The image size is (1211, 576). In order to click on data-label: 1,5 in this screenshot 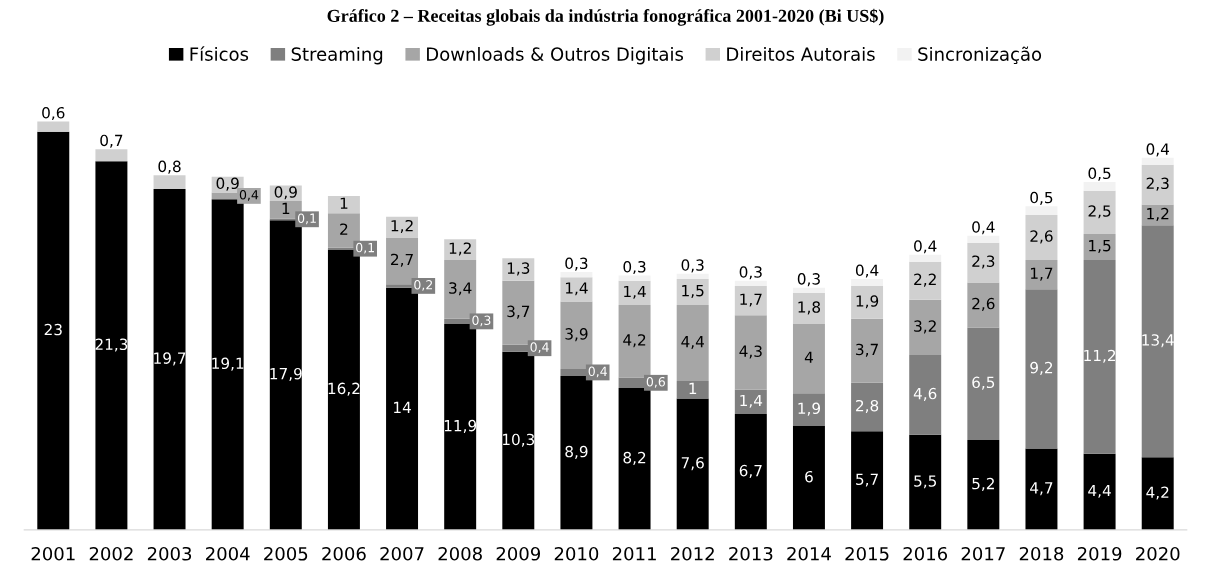, I will do `click(693, 291)`.